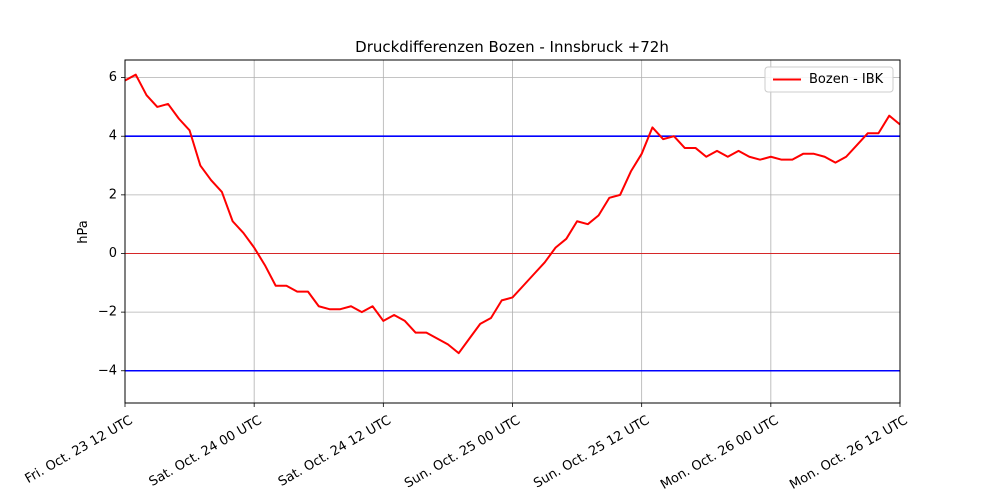 The width and height of the screenshot is (1000, 500). Describe the element at coordinates (113, 253) in the screenshot. I see `y-tick-label: 0` at that location.